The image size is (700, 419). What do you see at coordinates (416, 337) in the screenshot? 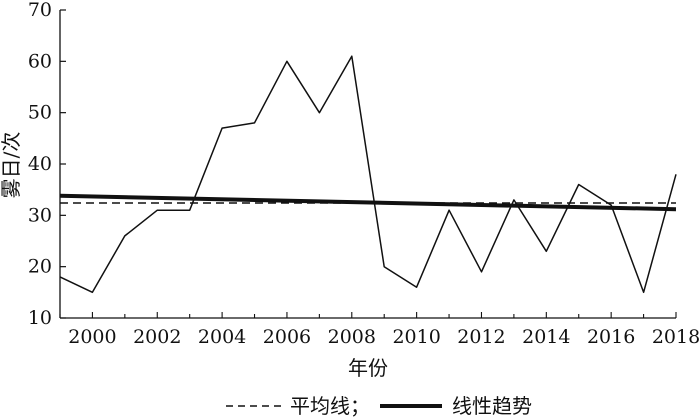
I see `x-tick-label: 2010` at bounding box center [416, 337].